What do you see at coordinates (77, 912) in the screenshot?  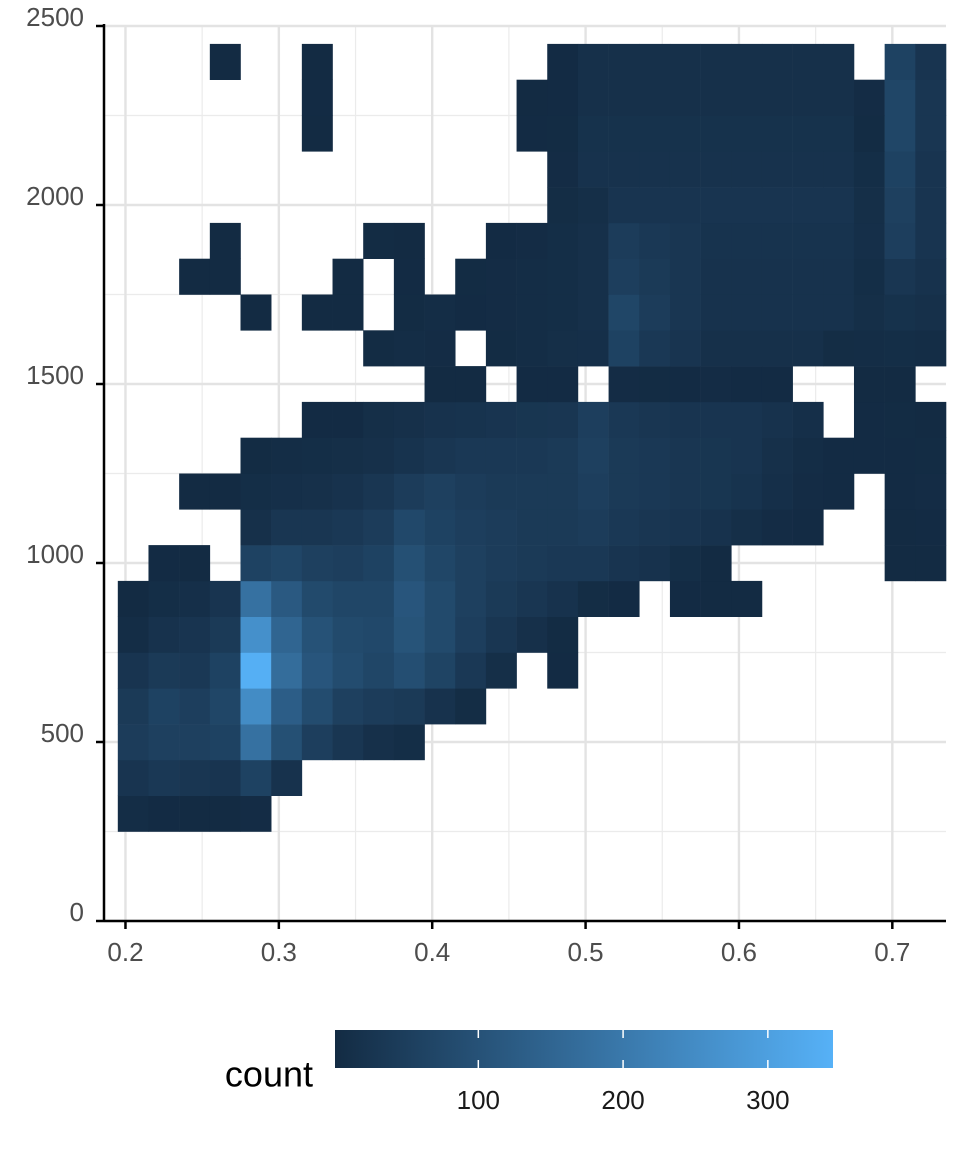 I see `y-tick-label: 0` at bounding box center [77, 912].